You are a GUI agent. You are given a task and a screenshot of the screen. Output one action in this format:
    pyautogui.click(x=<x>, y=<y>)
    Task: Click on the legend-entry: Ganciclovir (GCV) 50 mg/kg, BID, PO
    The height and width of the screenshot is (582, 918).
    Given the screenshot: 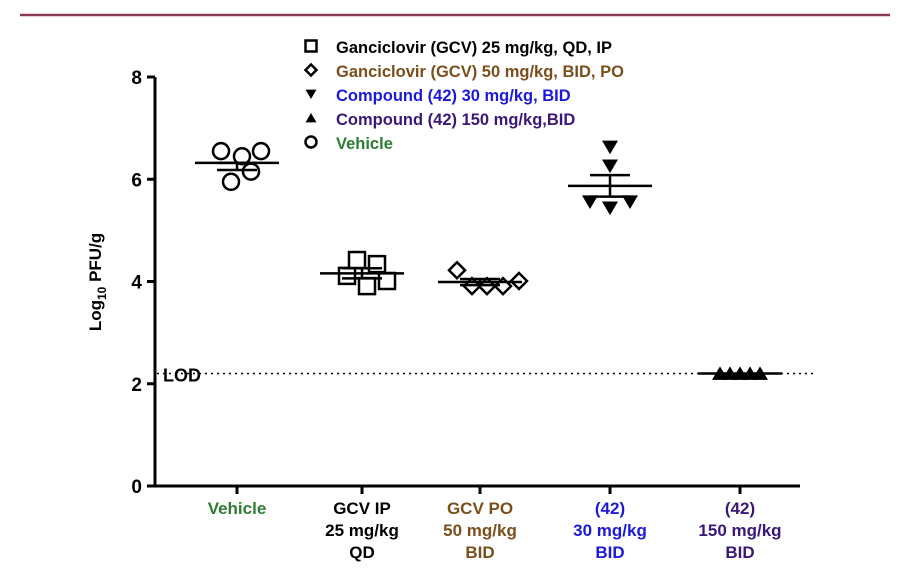 What is the action you would take?
    pyautogui.click(x=480, y=72)
    